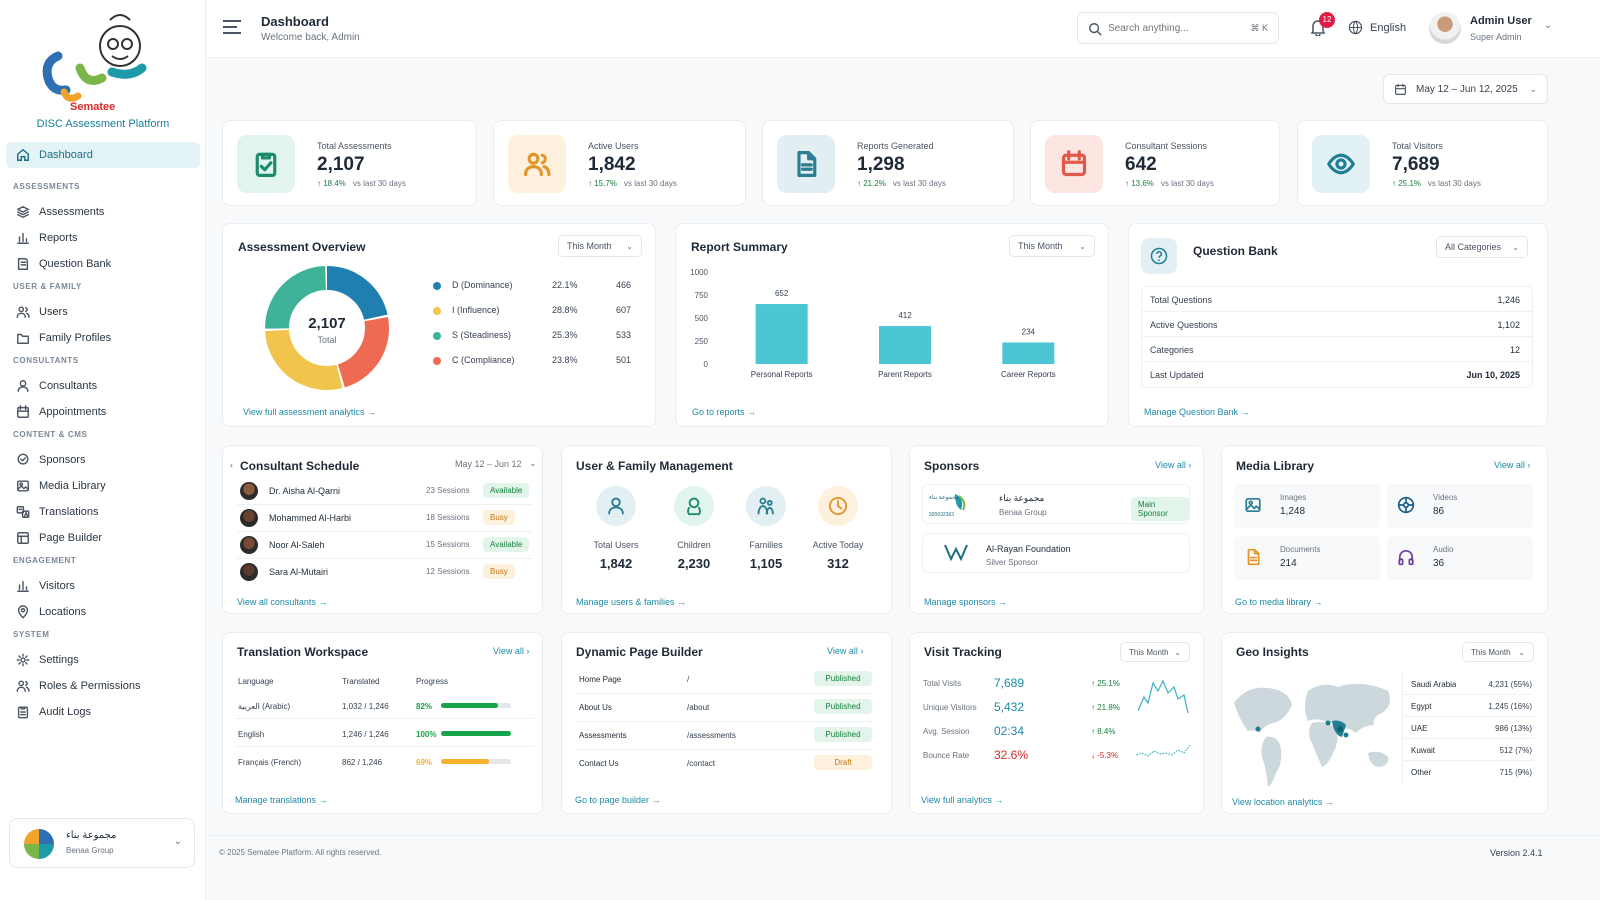 This screenshot has width=1600, height=900. What do you see at coordinates (365, 734) in the screenshot?
I see `translated-count: 1,246 / 1,246` at bounding box center [365, 734].